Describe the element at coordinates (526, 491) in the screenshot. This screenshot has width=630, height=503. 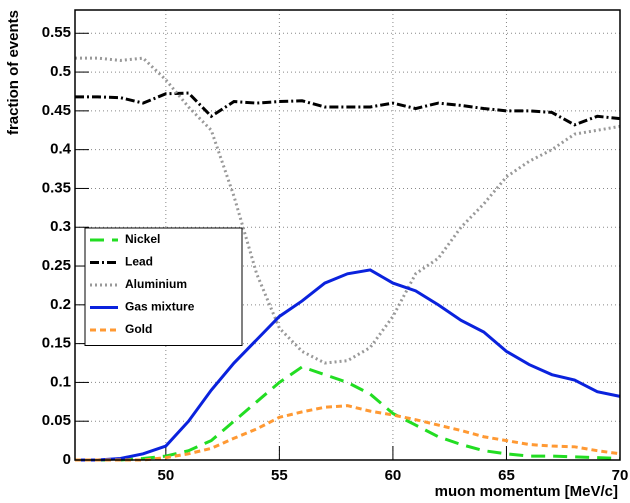
I see `x-axis-title: muon momentum [MeV/c]` at that location.